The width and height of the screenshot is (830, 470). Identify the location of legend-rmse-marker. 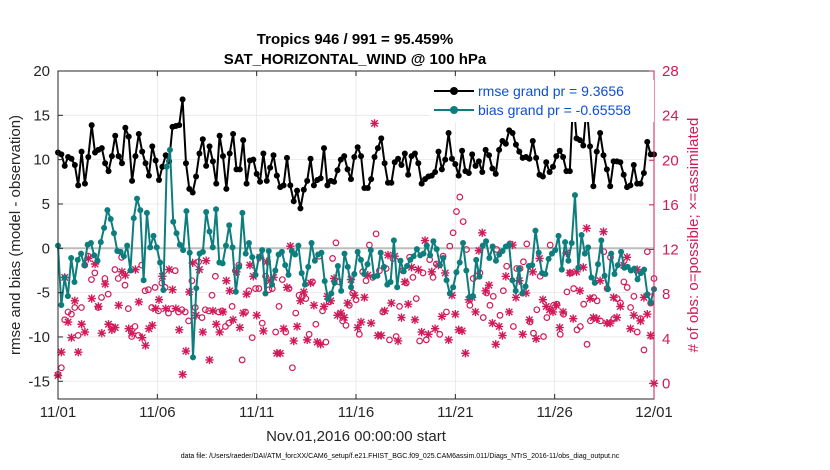
(454, 91).